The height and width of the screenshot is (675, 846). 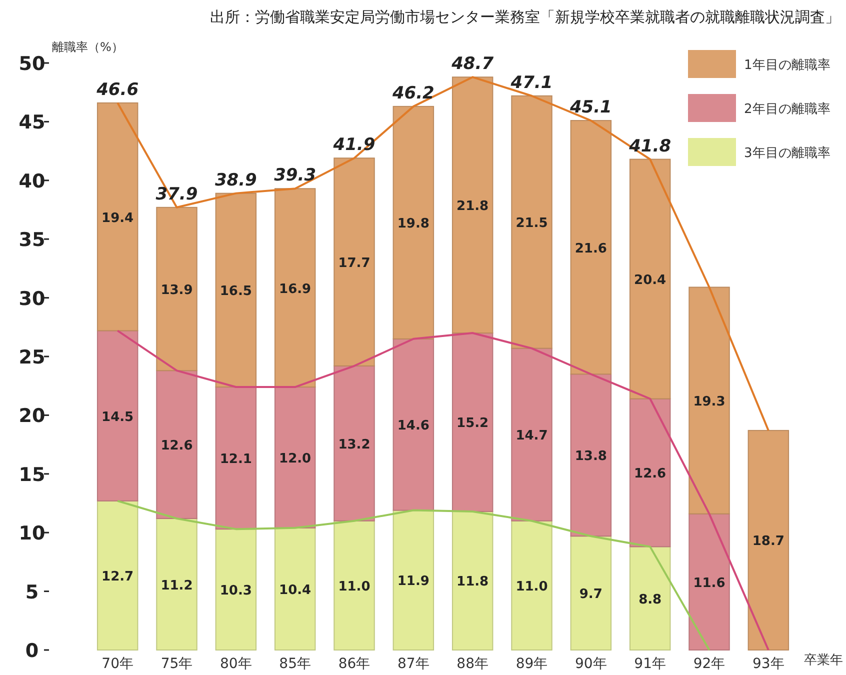 I want to click on x-tick-label: 90年, so click(x=591, y=664).